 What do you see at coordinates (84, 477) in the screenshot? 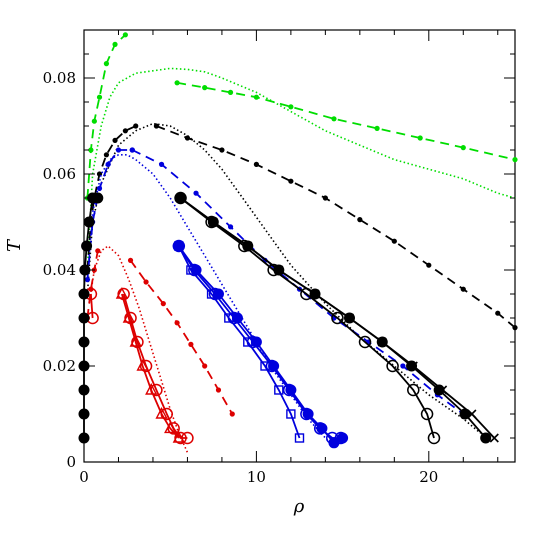
I see `x-tick-label: 0` at bounding box center [84, 477].